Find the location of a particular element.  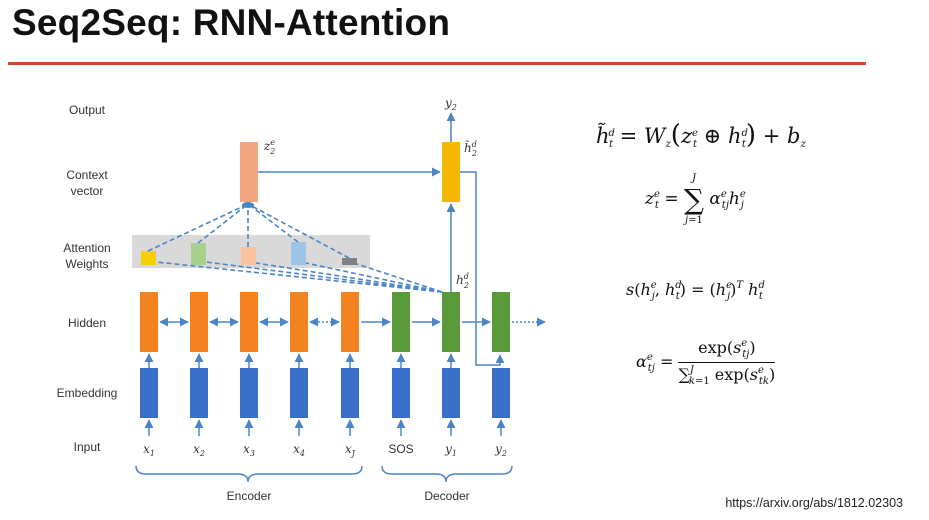

decoder-label-h2d: hd 2 is located at coordinates (462, 281).